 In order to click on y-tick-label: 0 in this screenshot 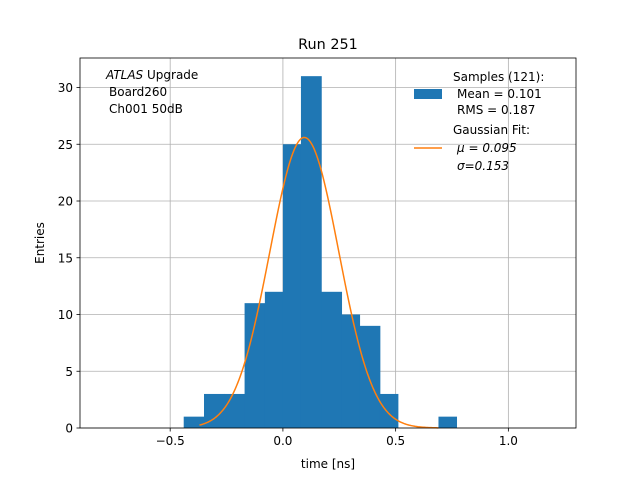, I will do `click(69, 429)`.